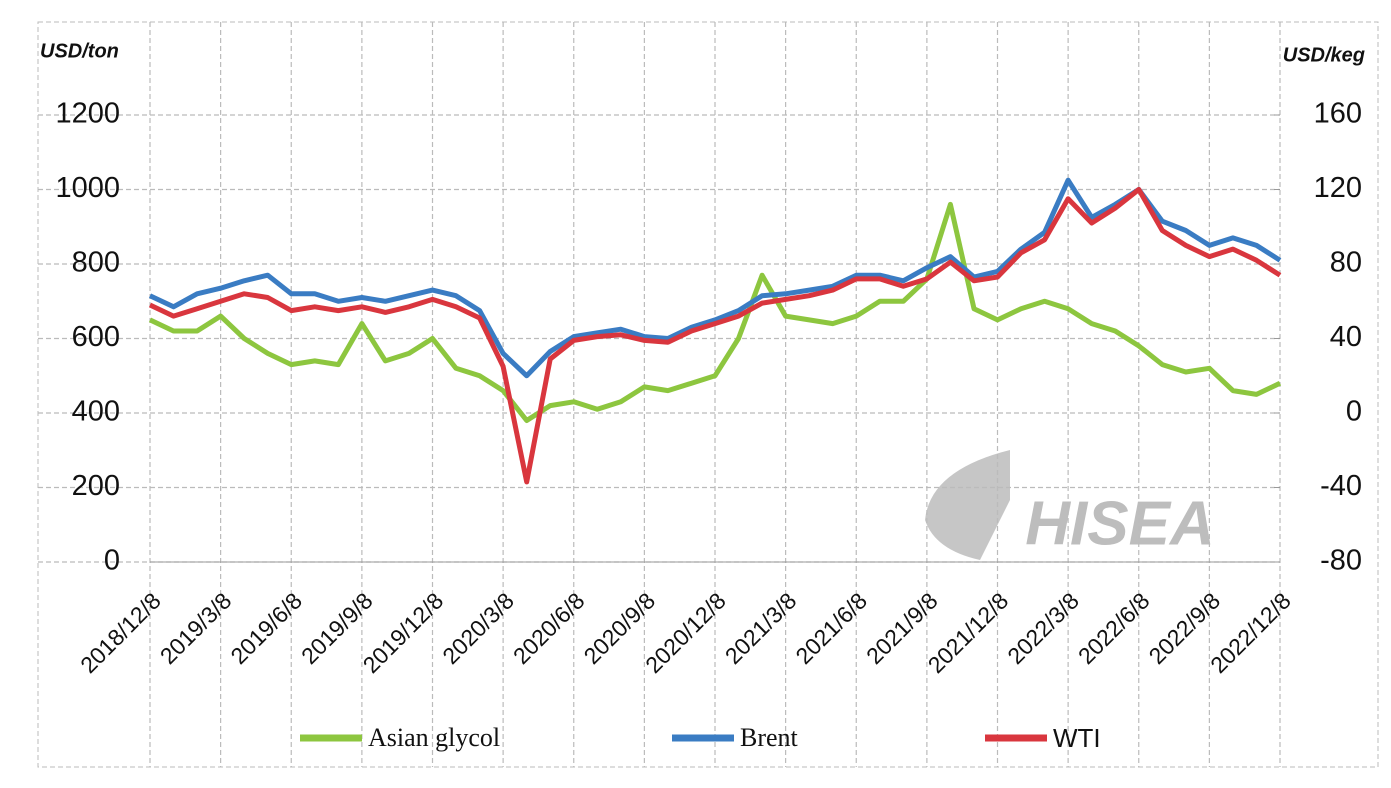  Describe the element at coordinates (1341, 561) in the screenshot. I see `y2-tick-label: -80` at that location.